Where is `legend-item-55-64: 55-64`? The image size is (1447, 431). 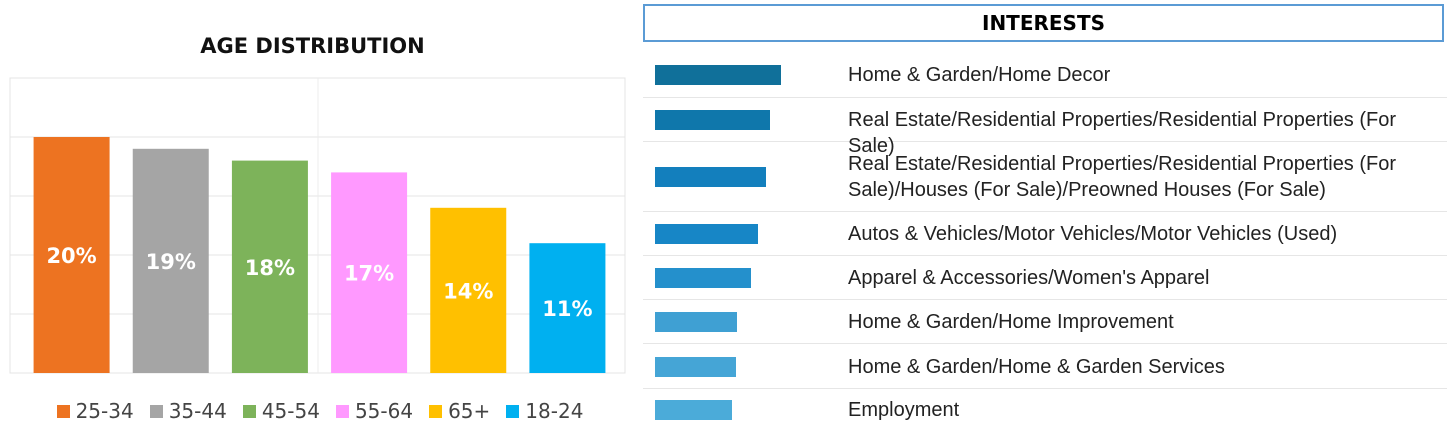
legend-item-55-64: 55-64 is located at coordinates (374, 411).